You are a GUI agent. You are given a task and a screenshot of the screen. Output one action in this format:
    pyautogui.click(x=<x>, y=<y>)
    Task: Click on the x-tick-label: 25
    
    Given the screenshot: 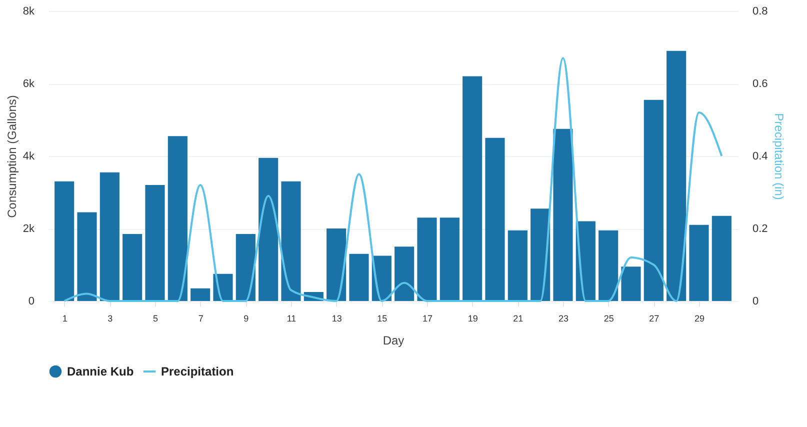 What is the action you would take?
    pyautogui.click(x=609, y=319)
    